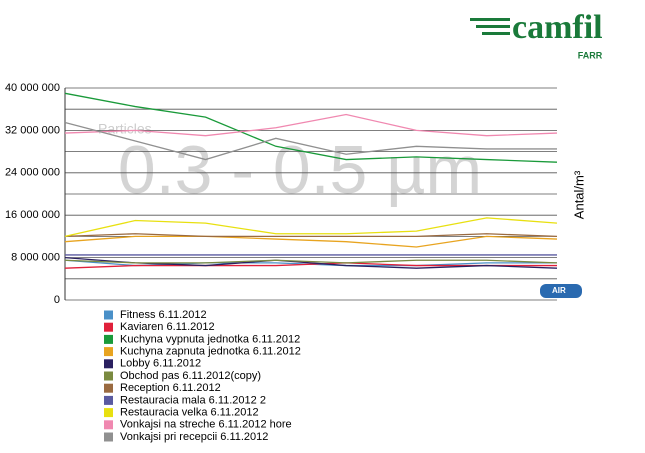 This screenshot has width=645, height=453. I want to click on legend-label: Vonkajsi pri recepcii 6.11.2012, so click(194, 437).